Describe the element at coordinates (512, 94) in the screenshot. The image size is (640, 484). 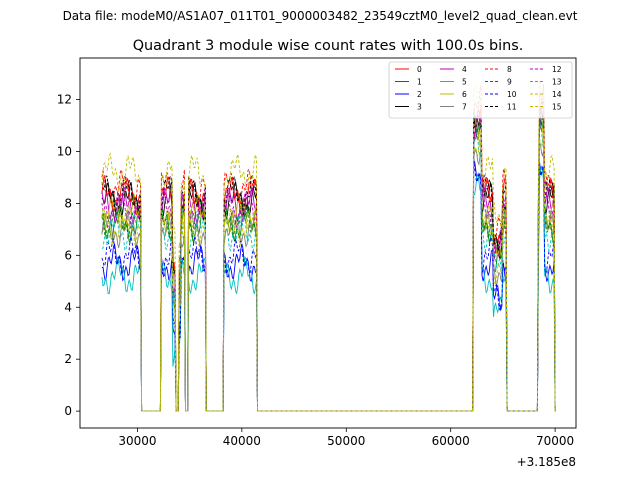
I see `legend-label-10: 10` at that location.